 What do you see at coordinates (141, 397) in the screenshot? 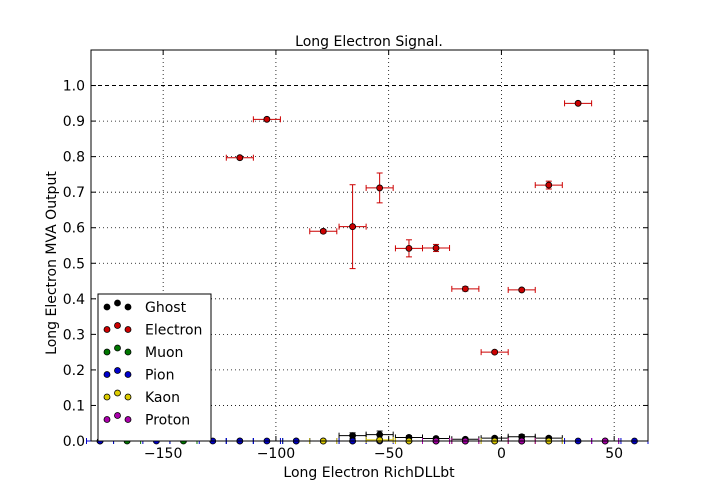
I see `legend-entry-kaon: Kaon` at bounding box center [141, 397].